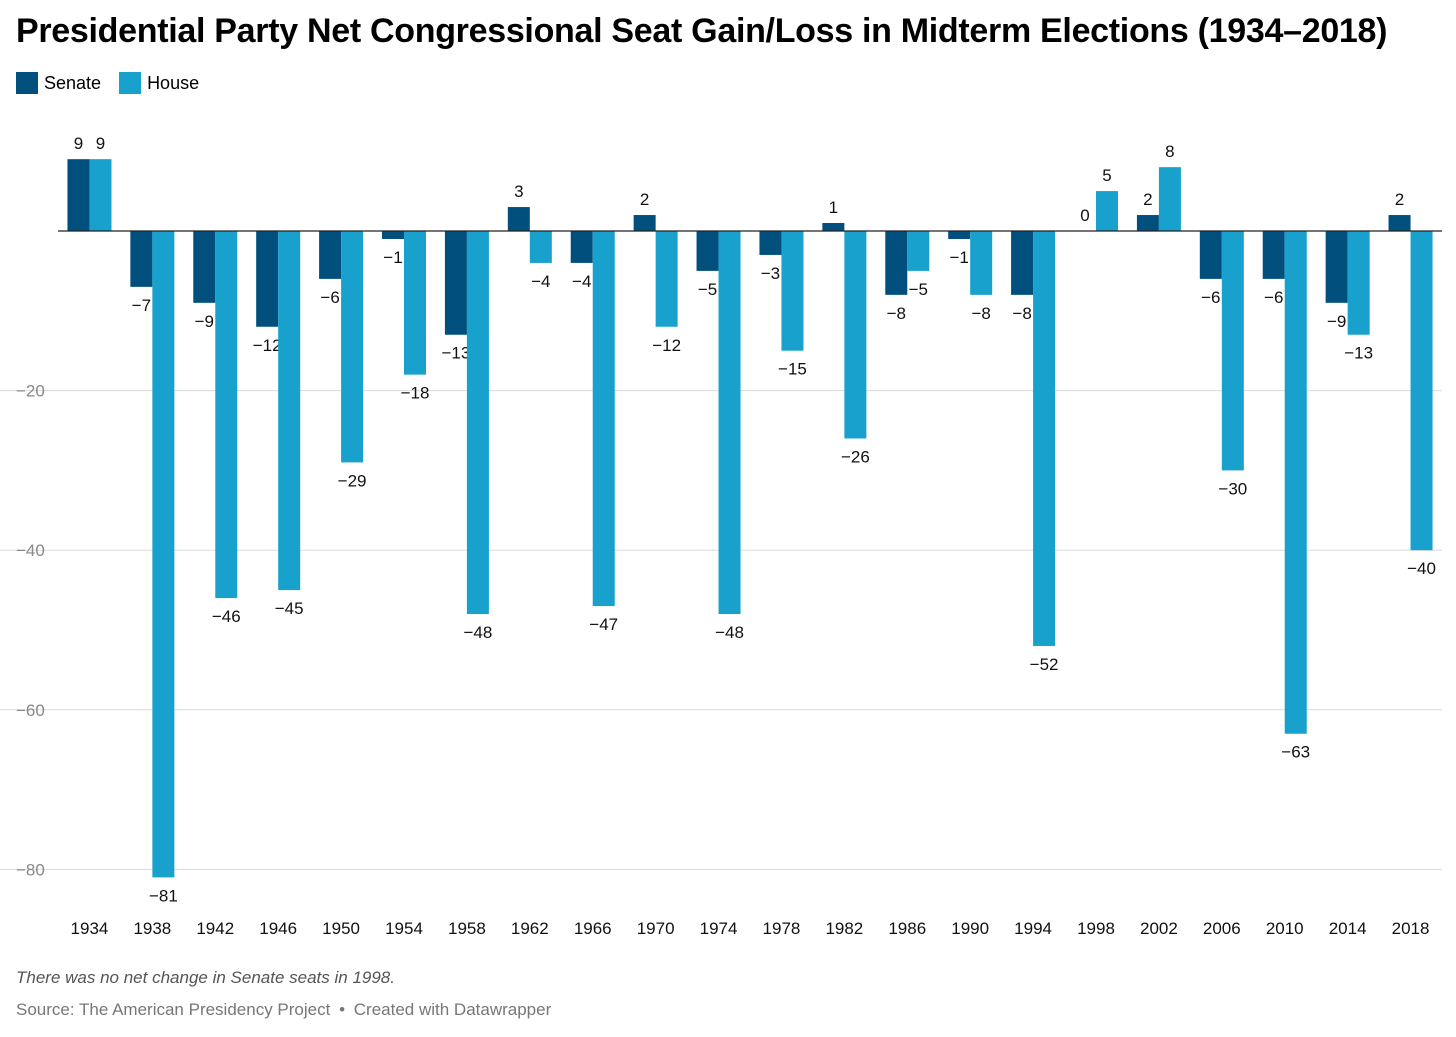 This screenshot has width=1456, height=1037. What do you see at coordinates (770, 273) in the screenshot?
I see `senate-value-label: −3` at bounding box center [770, 273].